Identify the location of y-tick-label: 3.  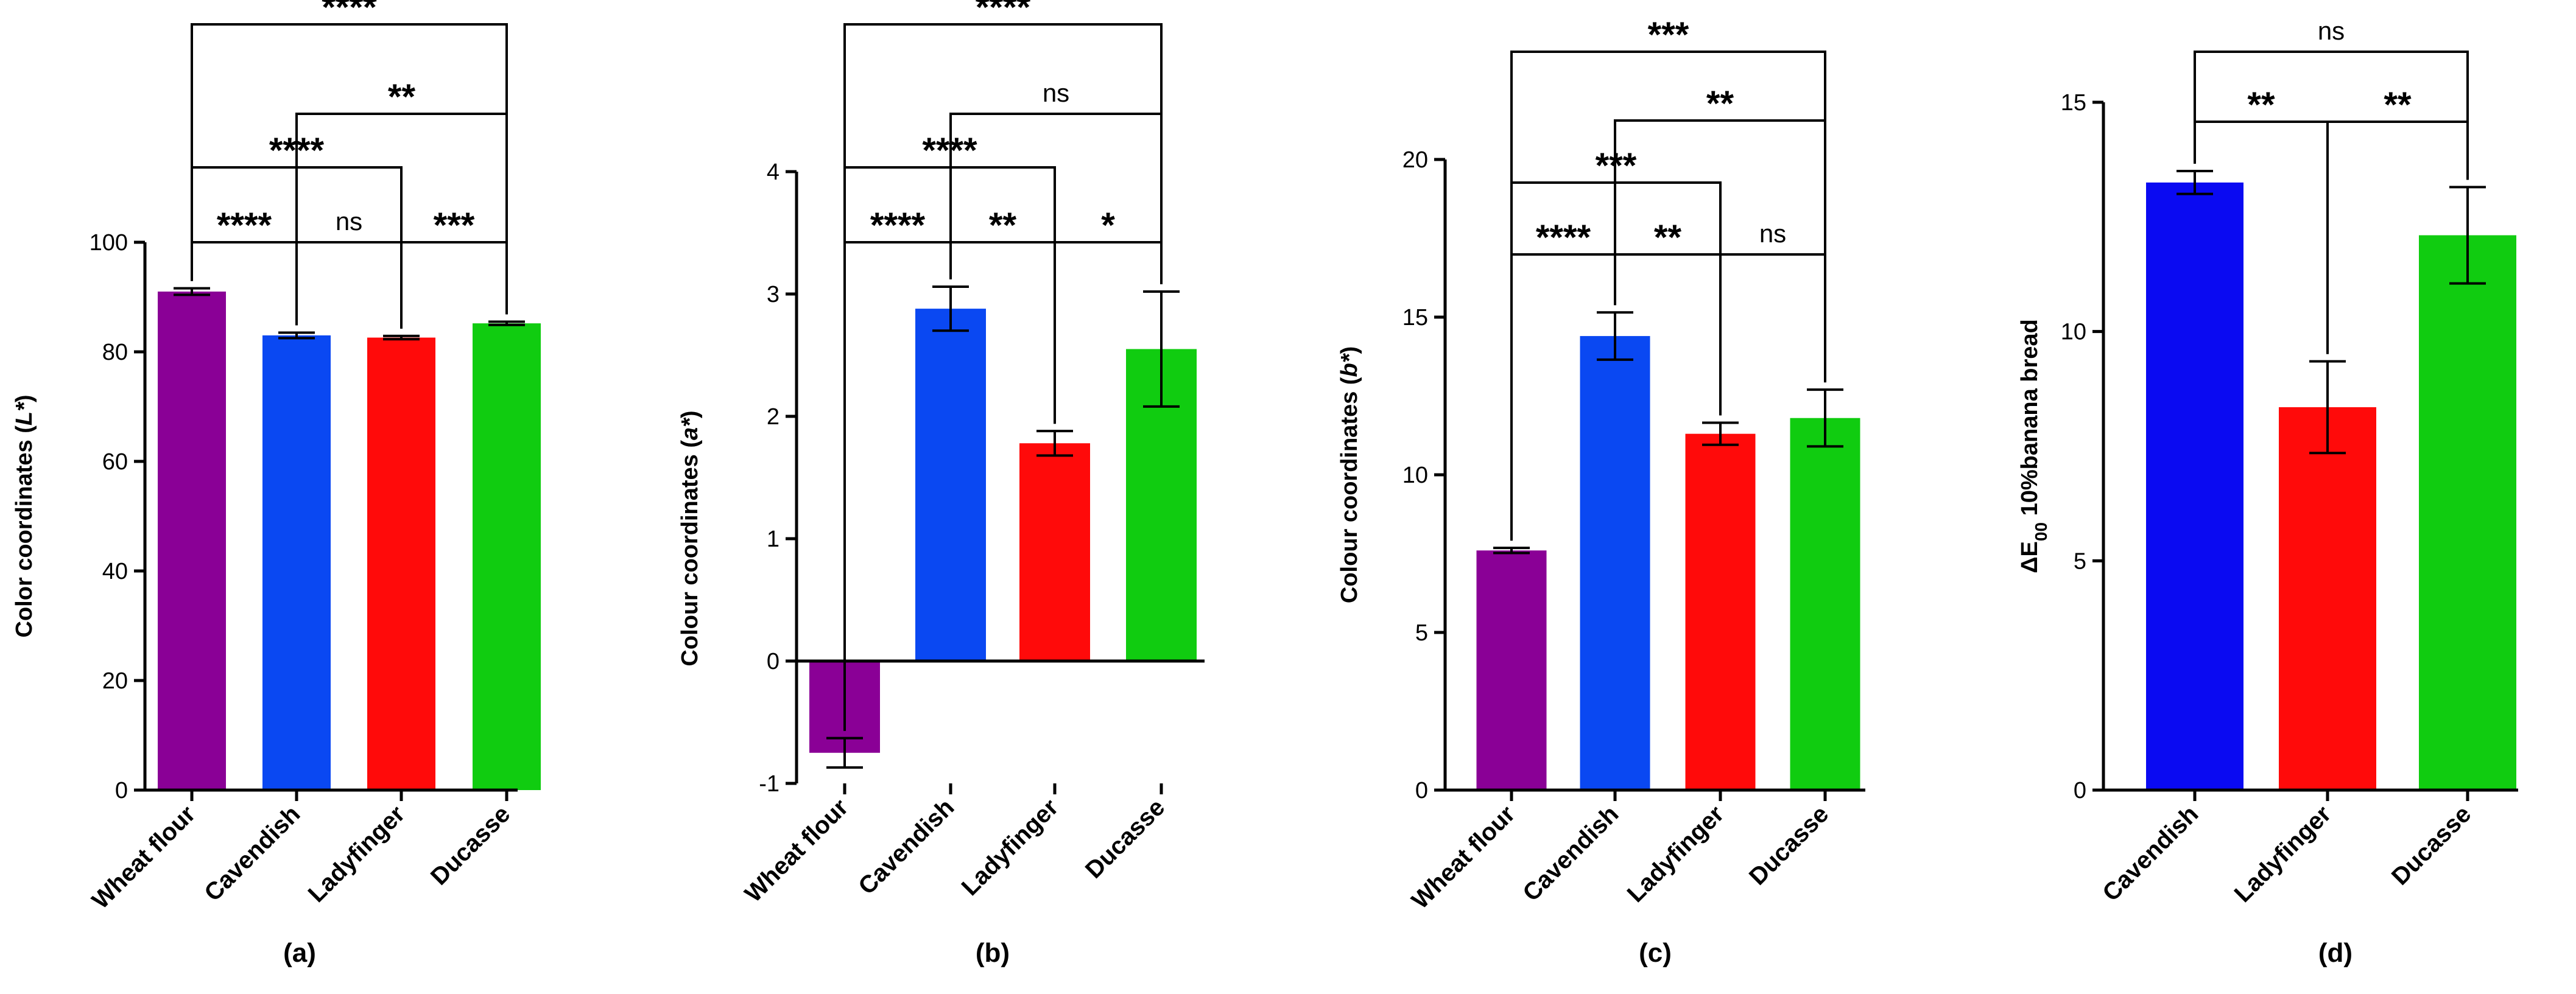
(773, 294).